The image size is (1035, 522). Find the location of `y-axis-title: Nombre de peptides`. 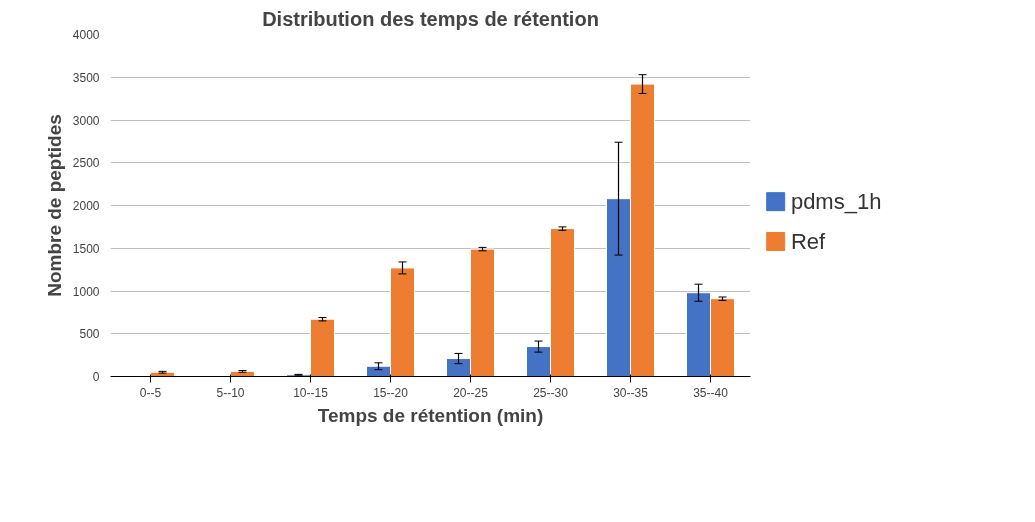

y-axis-title: Nombre de peptides is located at coordinates (54, 205).